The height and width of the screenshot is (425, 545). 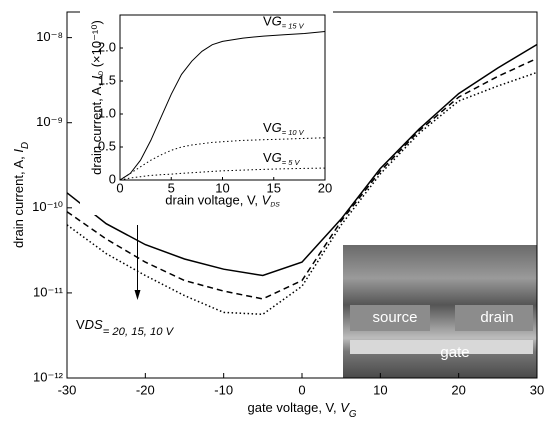 I want to click on y-axis-title: drain current, A, ID, so click(x=21, y=195).